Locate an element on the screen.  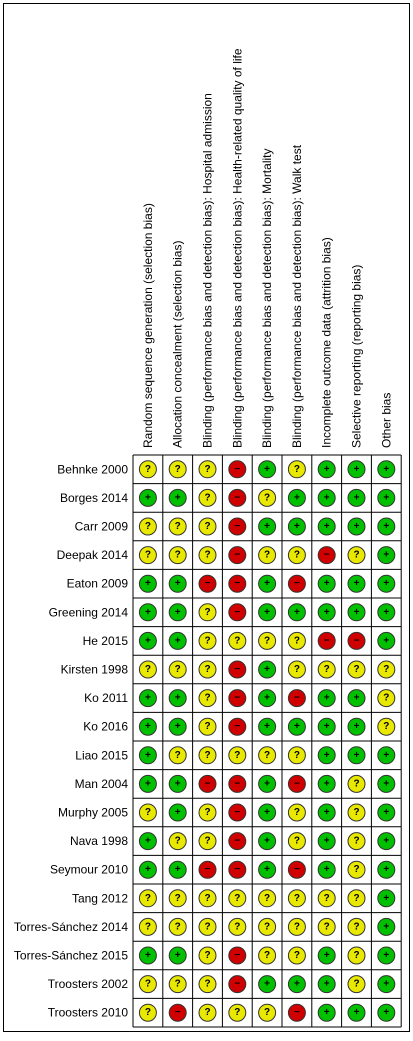
column-header: Incomplete outcome data (attrition bias) is located at coordinates (327, 342).